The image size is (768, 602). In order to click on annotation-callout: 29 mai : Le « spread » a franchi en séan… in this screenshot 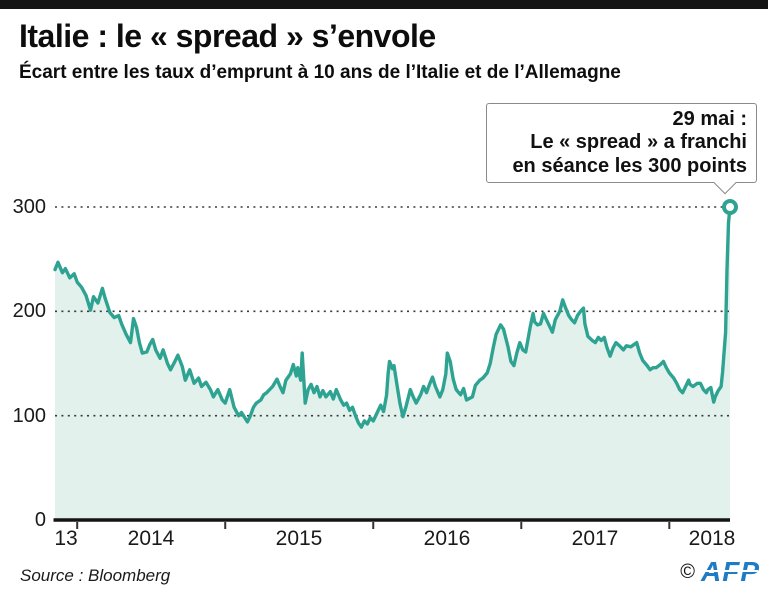, I will do `click(621, 143)`.